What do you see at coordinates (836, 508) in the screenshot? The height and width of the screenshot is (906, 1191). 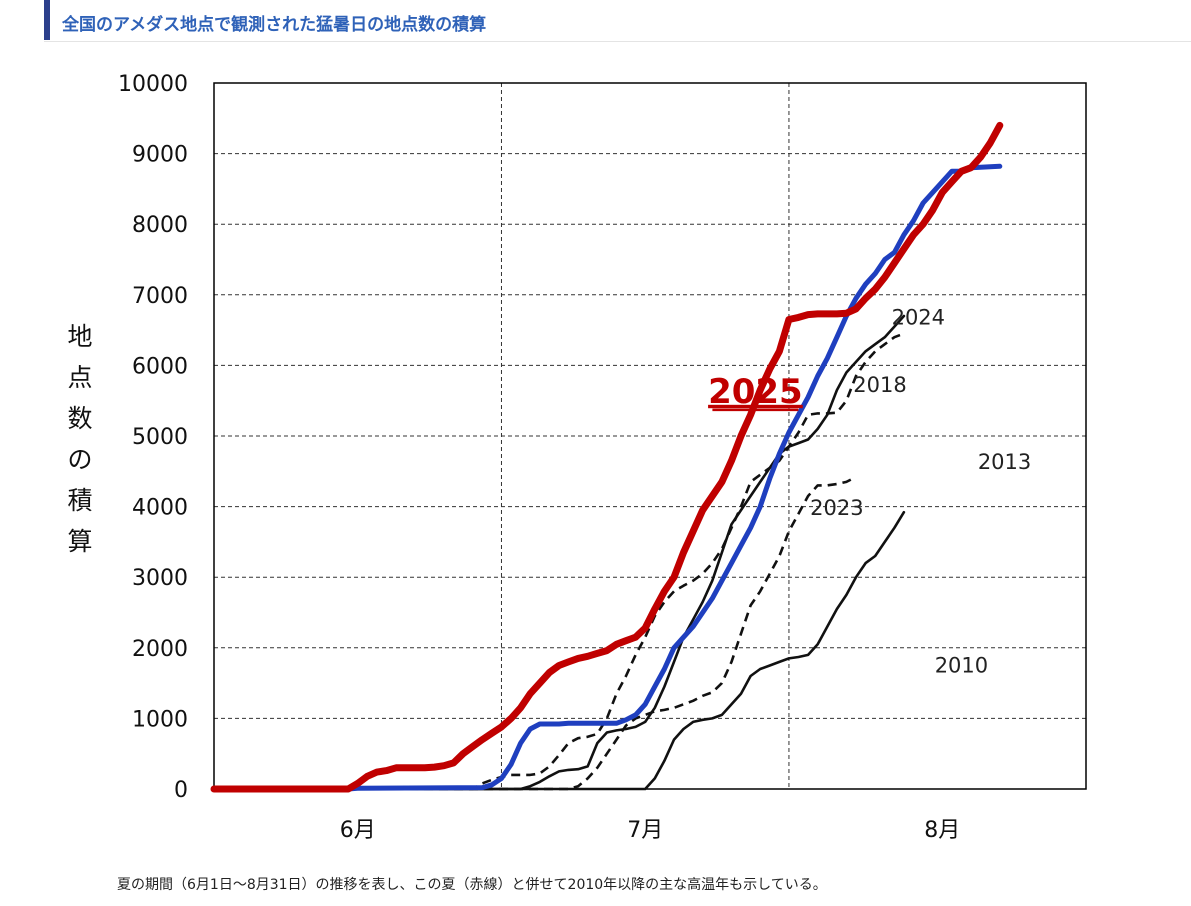 I see `series-label-2023: 2023` at bounding box center [836, 508].